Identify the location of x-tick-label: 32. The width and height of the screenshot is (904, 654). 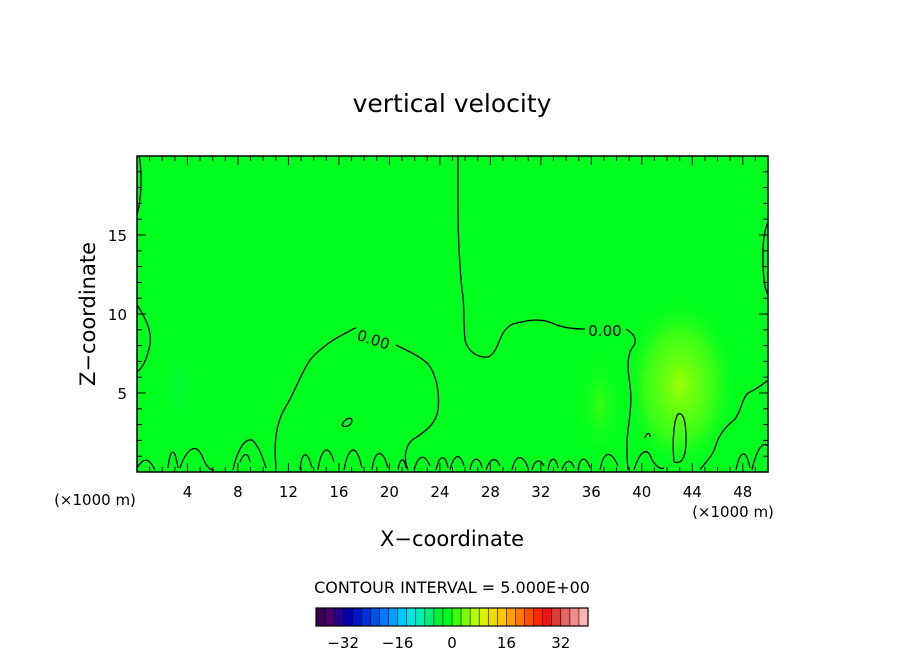
(540, 492).